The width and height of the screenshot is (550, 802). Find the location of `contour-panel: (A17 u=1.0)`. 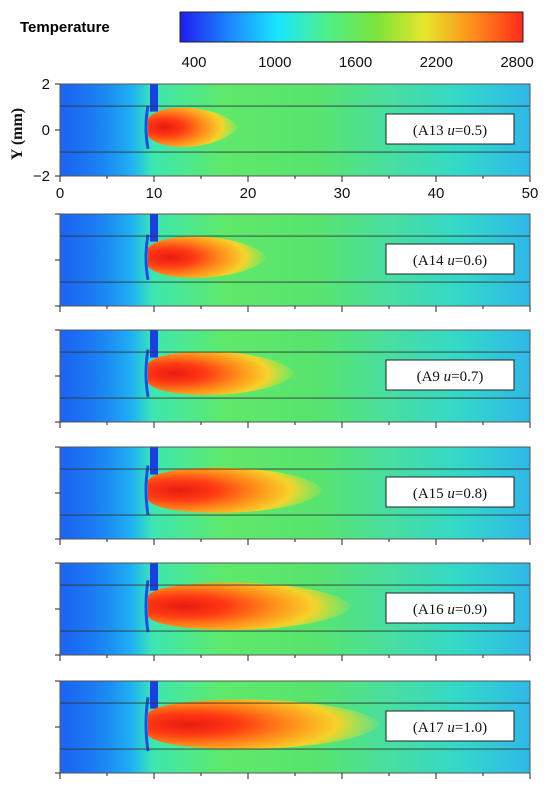

contour-panel: (A17 u=1.0) is located at coordinates (295, 727).